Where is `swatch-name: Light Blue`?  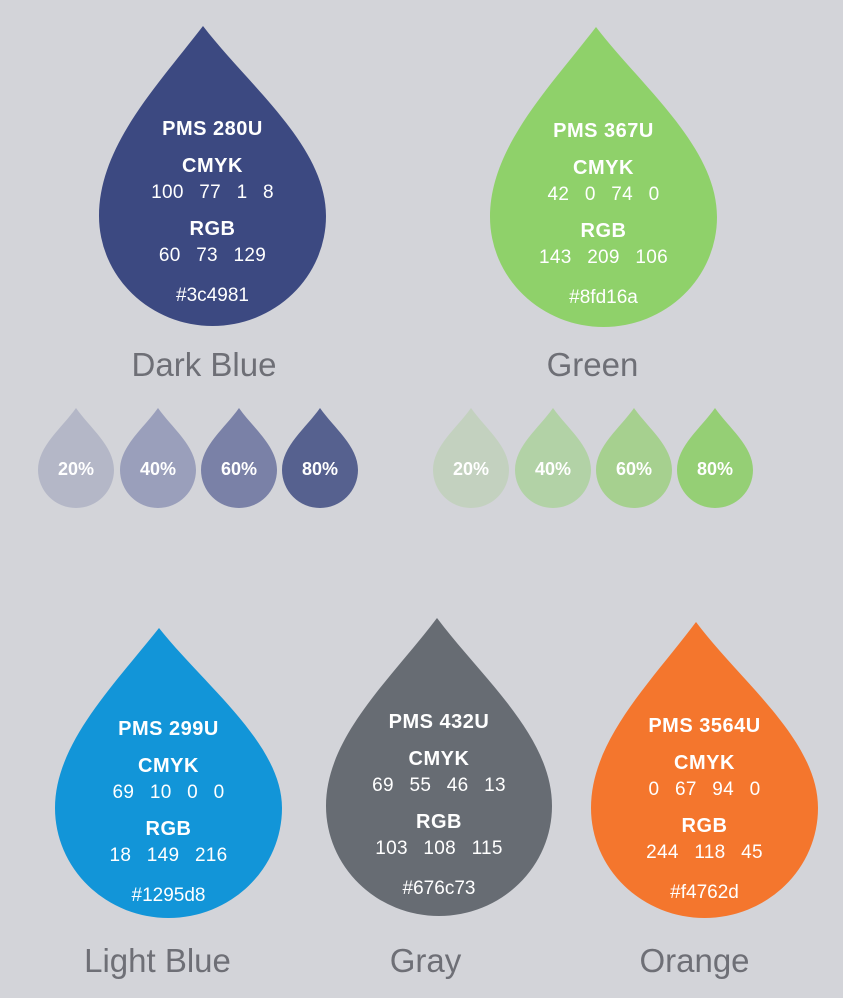
swatch-name: Light Blue is located at coordinates (157, 960).